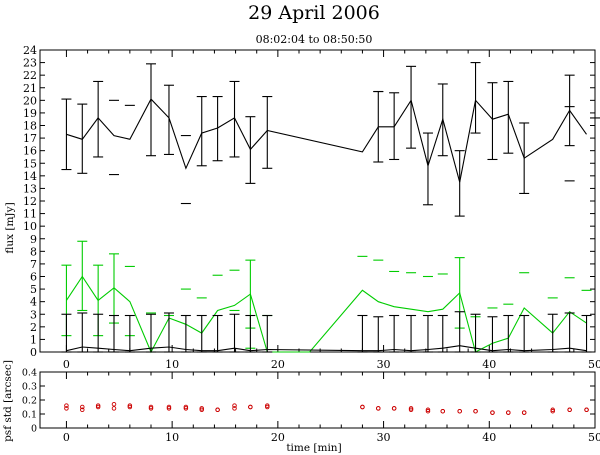 The image size is (600, 455). Describe the element at coordinates (172, 437) in the screenshot. I see `psf-x-tick-label: 10` at that location.